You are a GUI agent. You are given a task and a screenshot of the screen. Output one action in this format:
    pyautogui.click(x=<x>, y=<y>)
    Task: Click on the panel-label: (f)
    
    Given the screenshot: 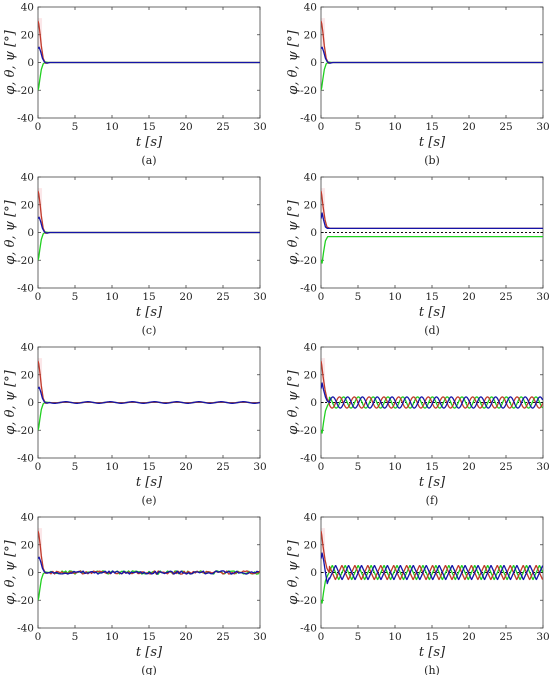 What is the action you would take?
    pyautogui.click(x=432, y=500)
    